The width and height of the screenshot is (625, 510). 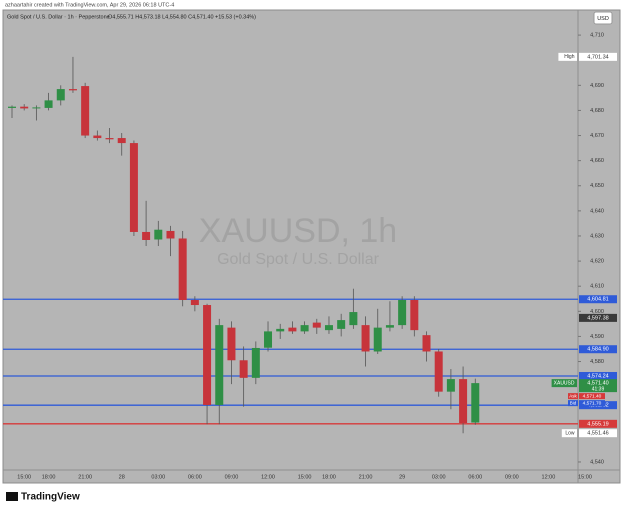 I want to click on watermark: XAUUSD, 1h, so click(x=298, y=231).